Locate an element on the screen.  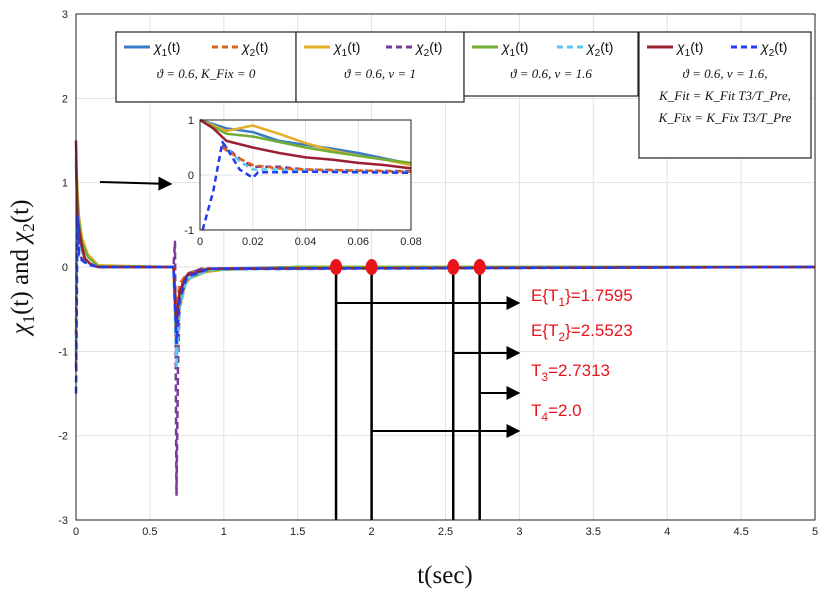
x-tick-labels: 0 0.5 1 1.5 2 2.5 3 3.5 4 4.5 5 is located at coordinates (445, 532).